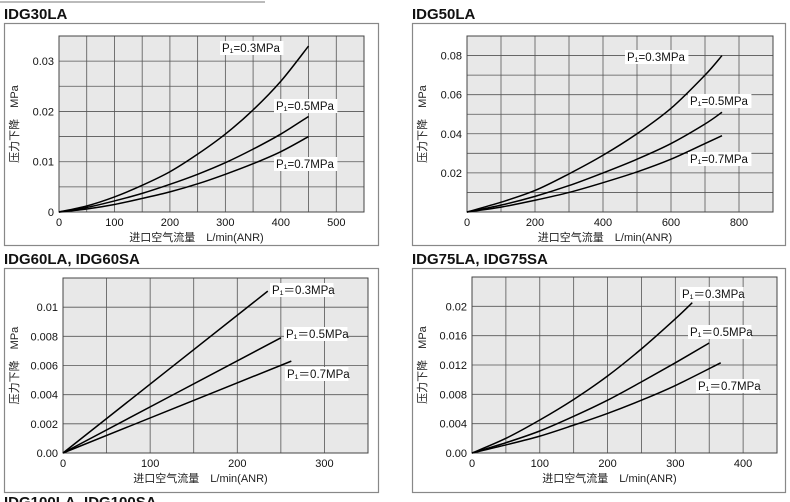  I want to click on y-tick-label: 0.006, so click(44, 367).